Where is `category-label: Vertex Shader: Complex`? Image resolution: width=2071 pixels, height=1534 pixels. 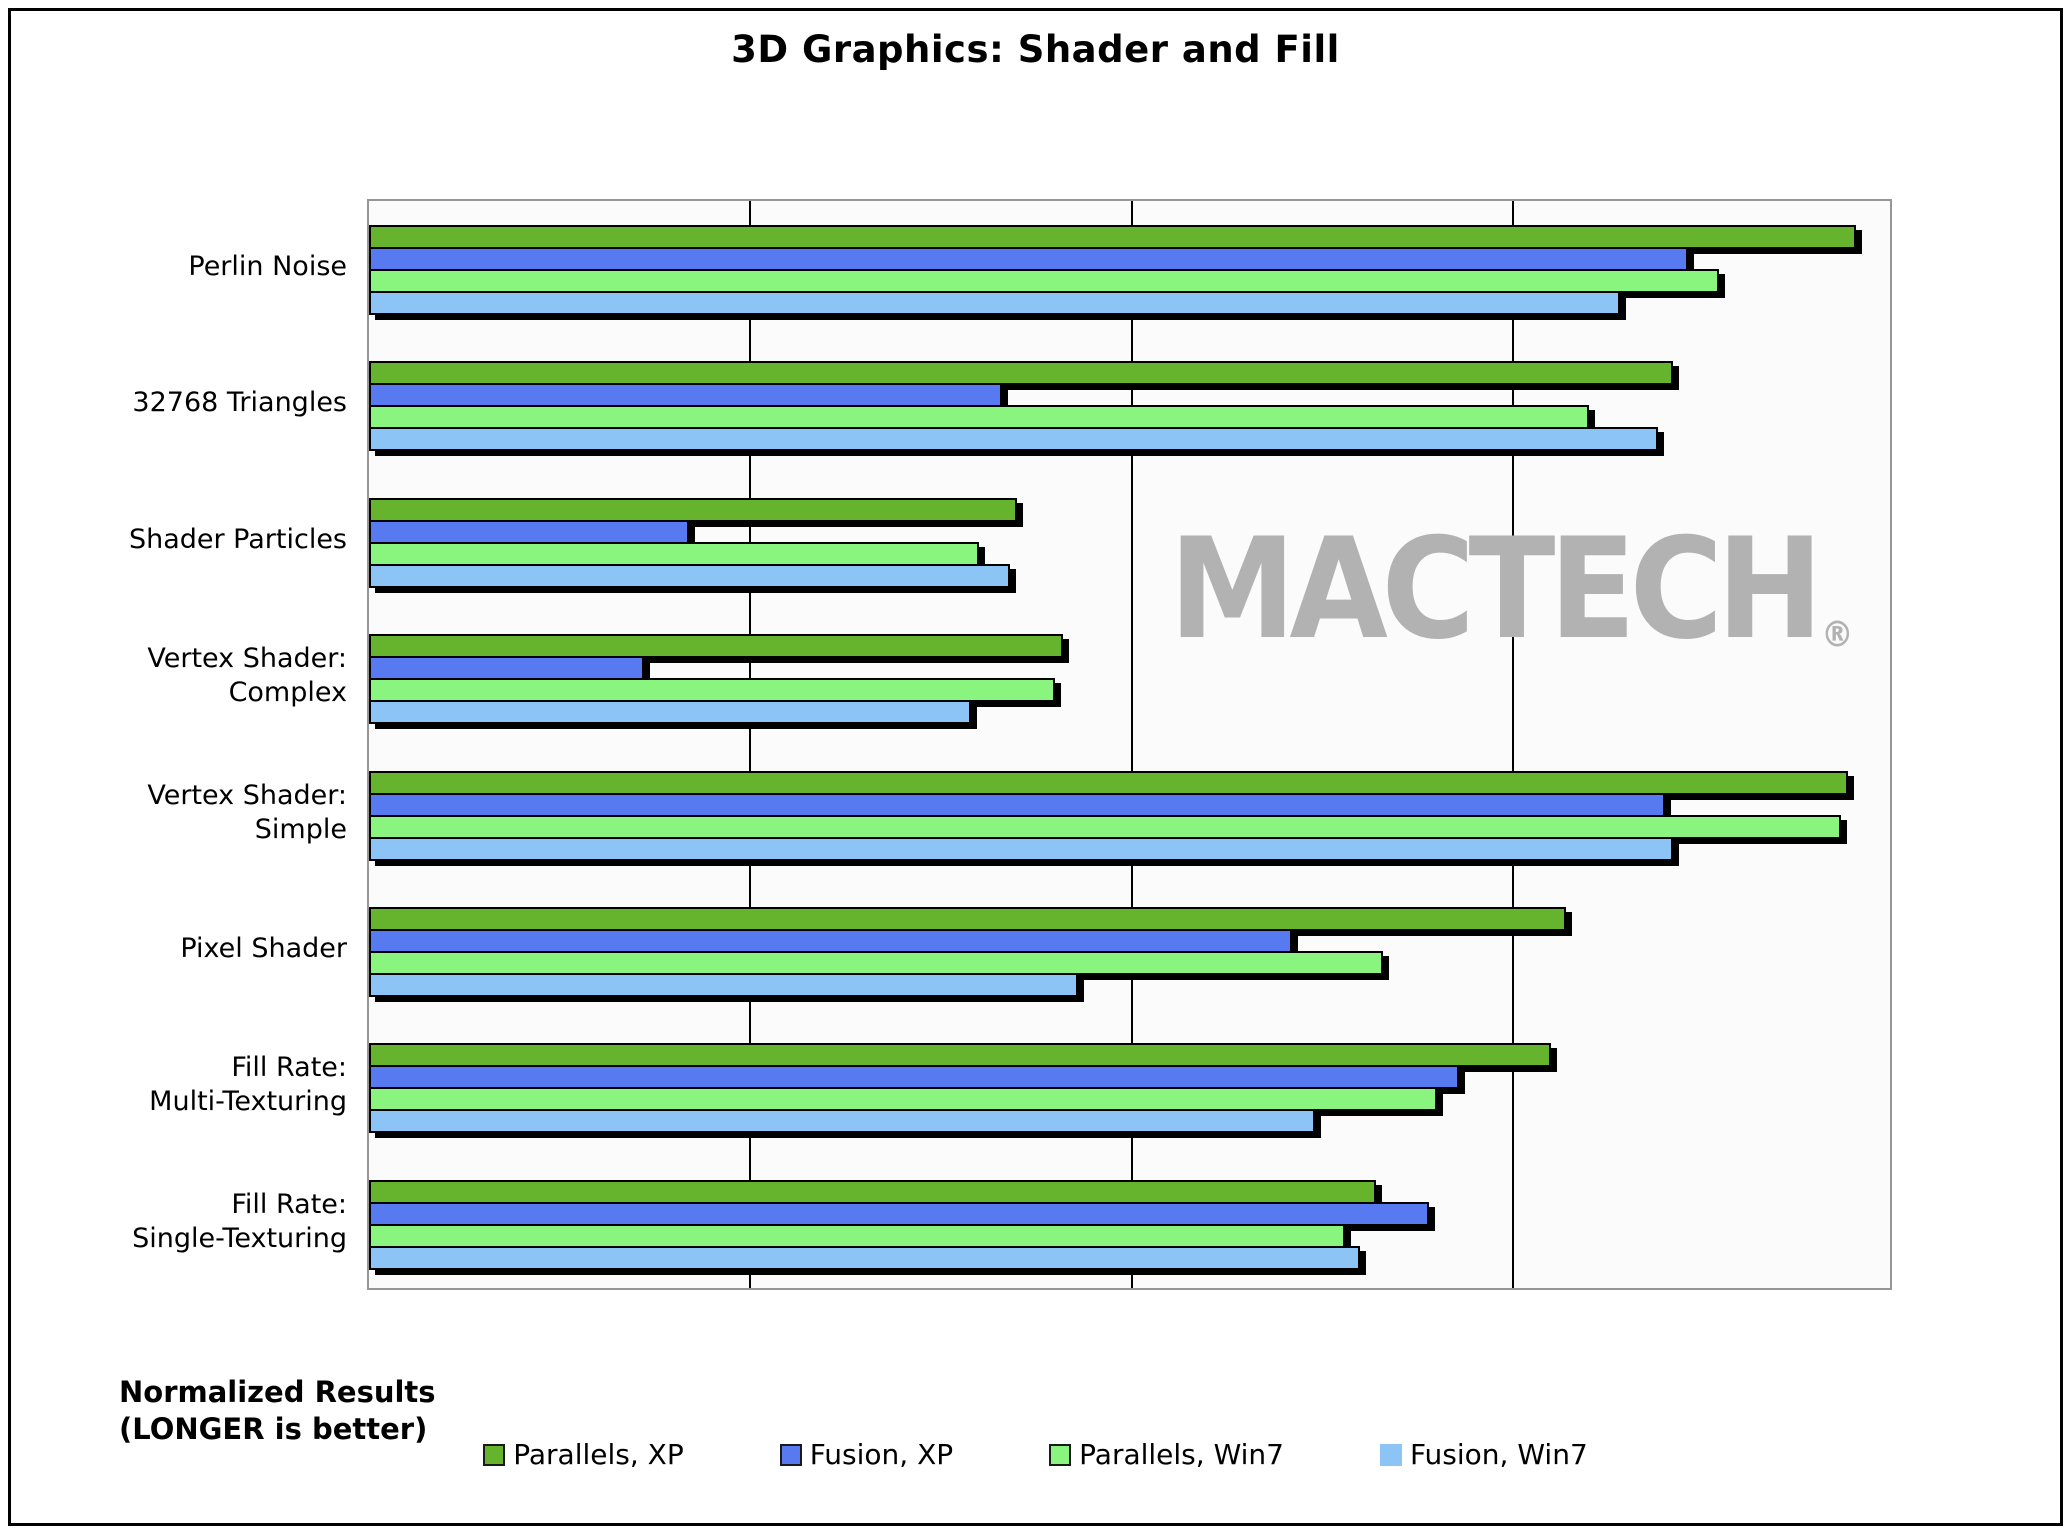 category-label: Vertex Shader: Complex is located at coordinates (247, 676).